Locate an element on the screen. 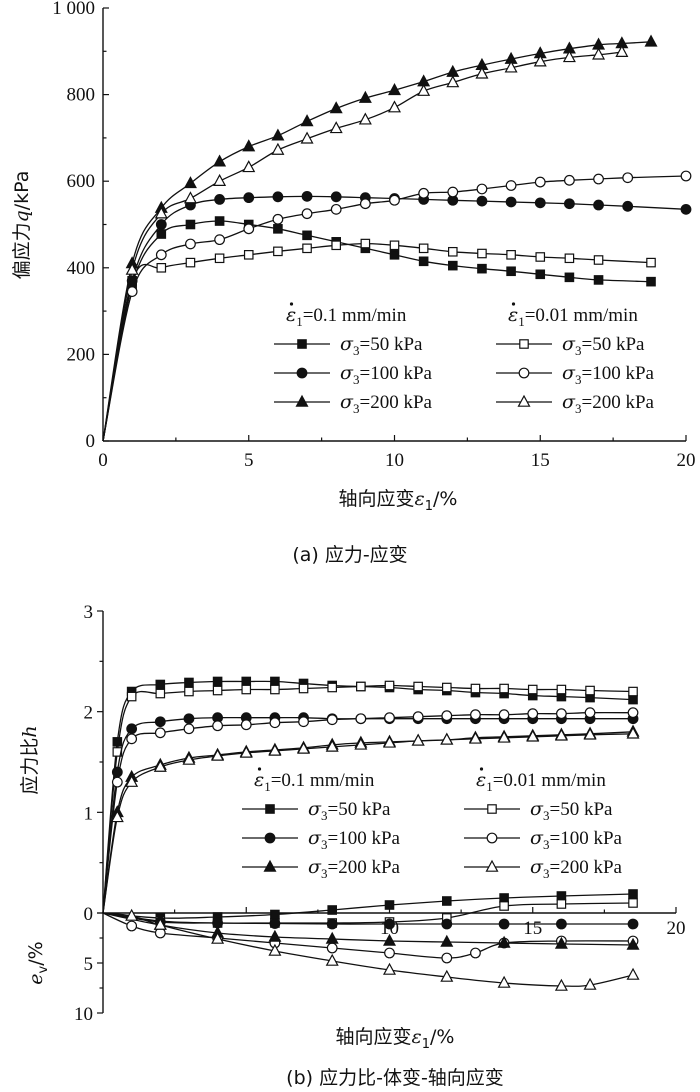 This screenshot has width=700, height=1092. a-y-tick-label: 1 000 is located at coordinates (73, 9).